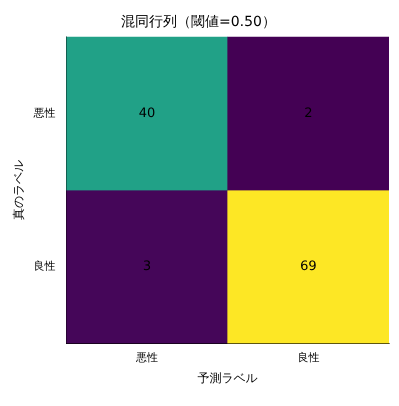  Describe the element at coordinates (308, 113) in the screenshot. I see `data-label: 2` at that location.